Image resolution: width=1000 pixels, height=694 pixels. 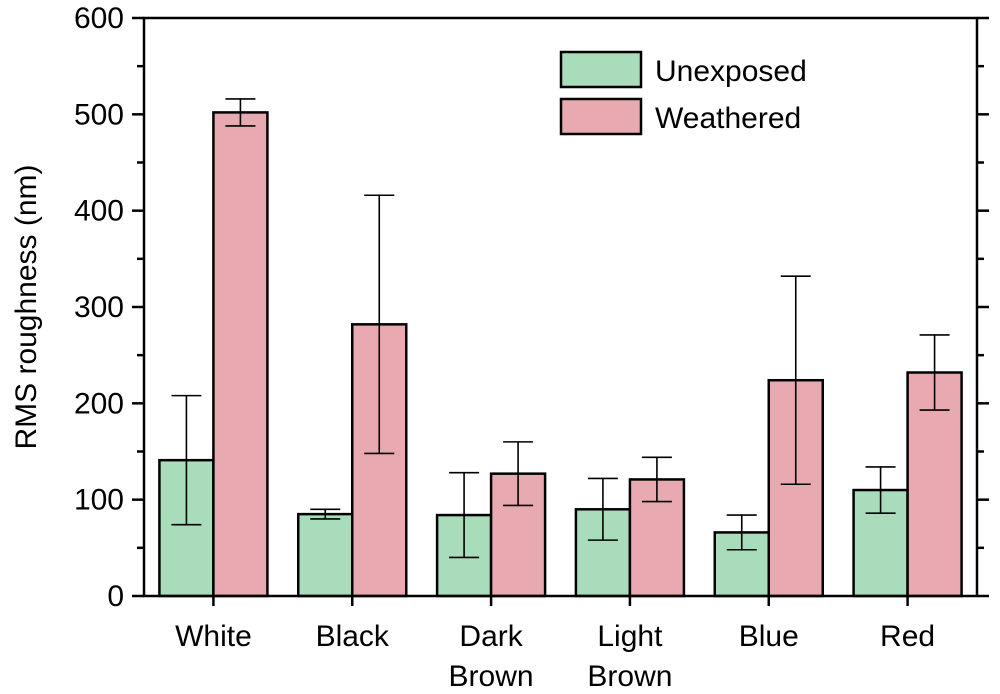 I want to click on legend: Unexposed Weathered, so click(x=683, y=93).